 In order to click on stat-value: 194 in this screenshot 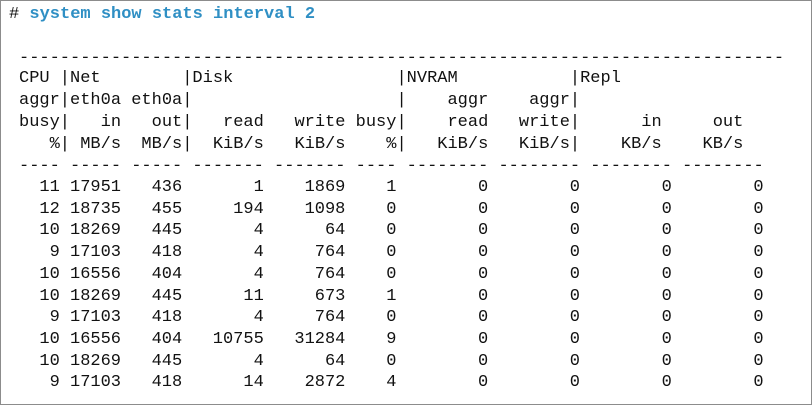, I will do `click(248, 209)`.